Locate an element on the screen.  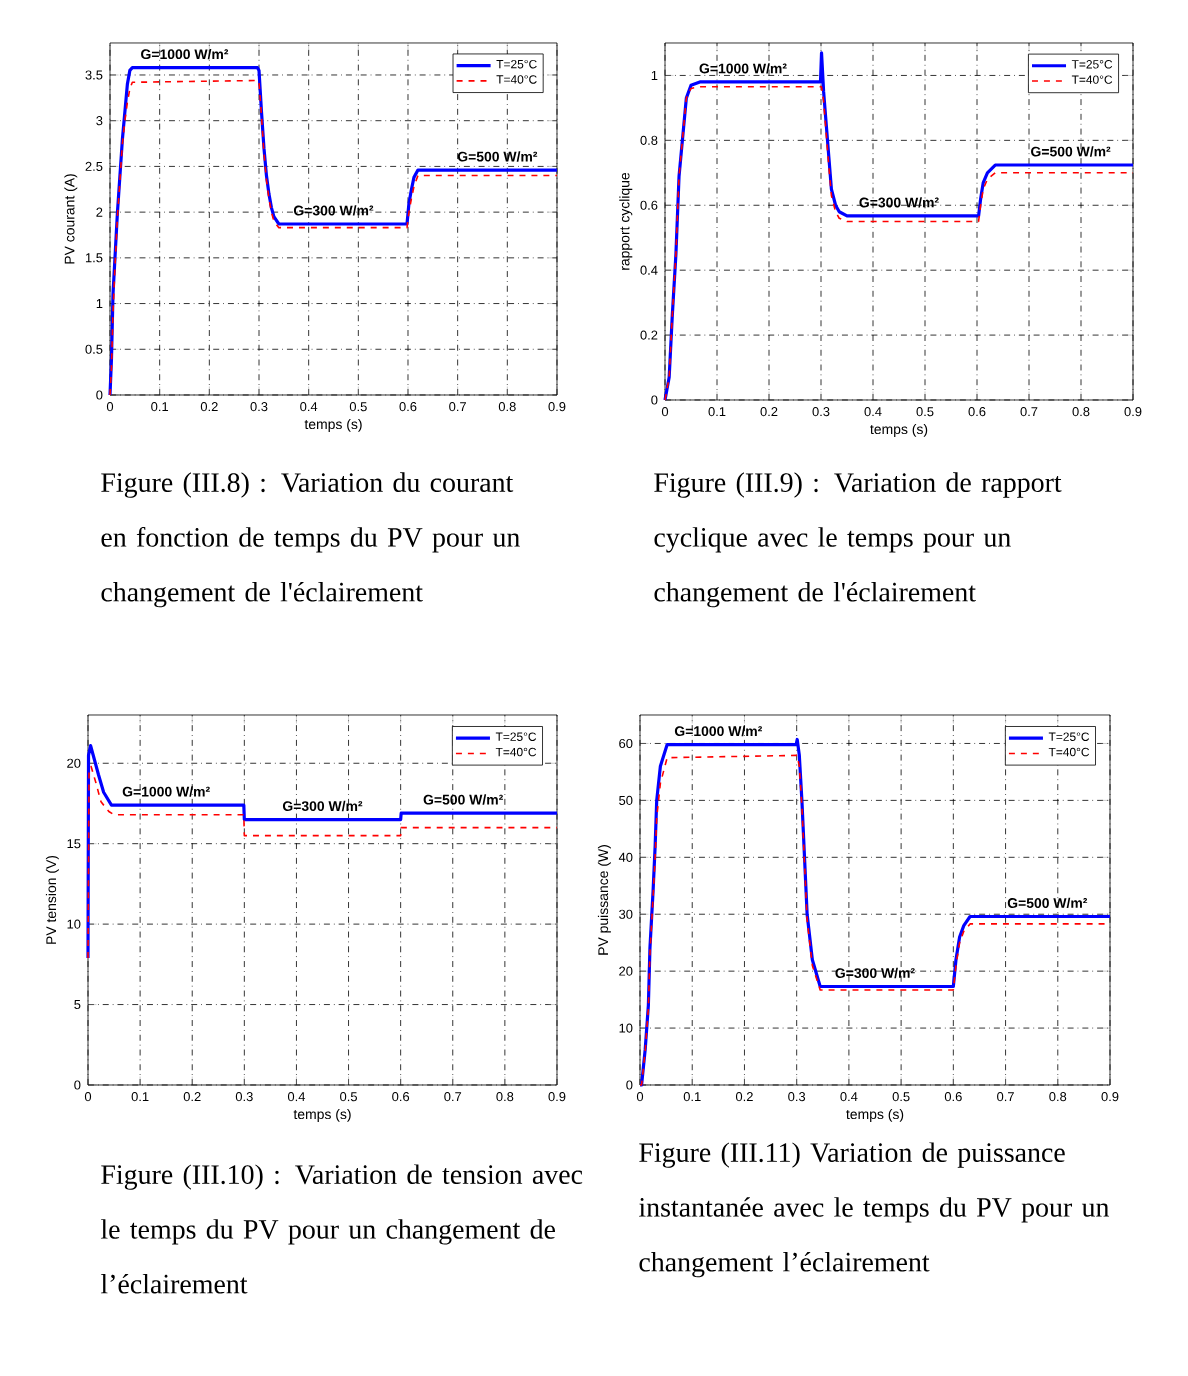
y-axis-title: PV tension (V) is located at coordinates (52, 899).